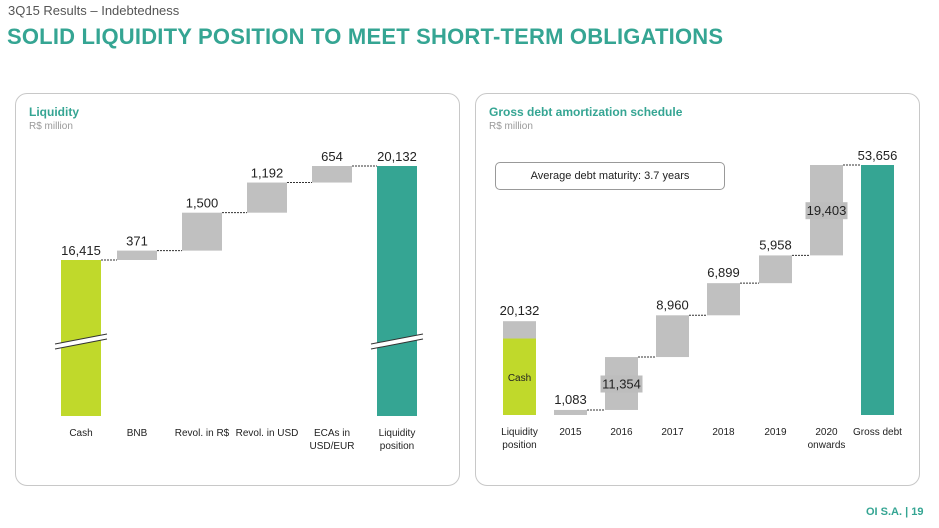 Image resolution: width=939 pixels, height=528 pixels. What do you see at coordinates (672, 432) in the screenshot?
I see `category-label: 2017` at bounding box center [672, 432].